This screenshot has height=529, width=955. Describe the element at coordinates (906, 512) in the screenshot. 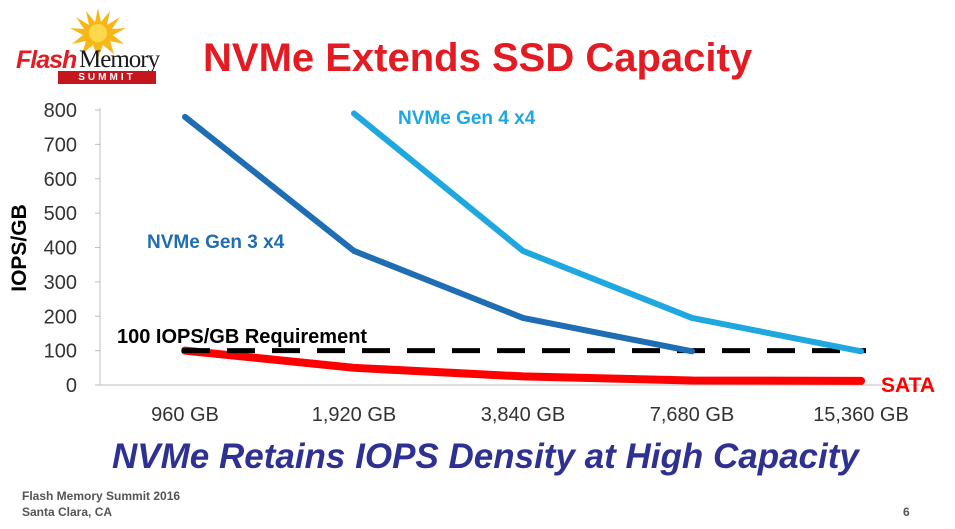

I see `page-number: 6` at that location.